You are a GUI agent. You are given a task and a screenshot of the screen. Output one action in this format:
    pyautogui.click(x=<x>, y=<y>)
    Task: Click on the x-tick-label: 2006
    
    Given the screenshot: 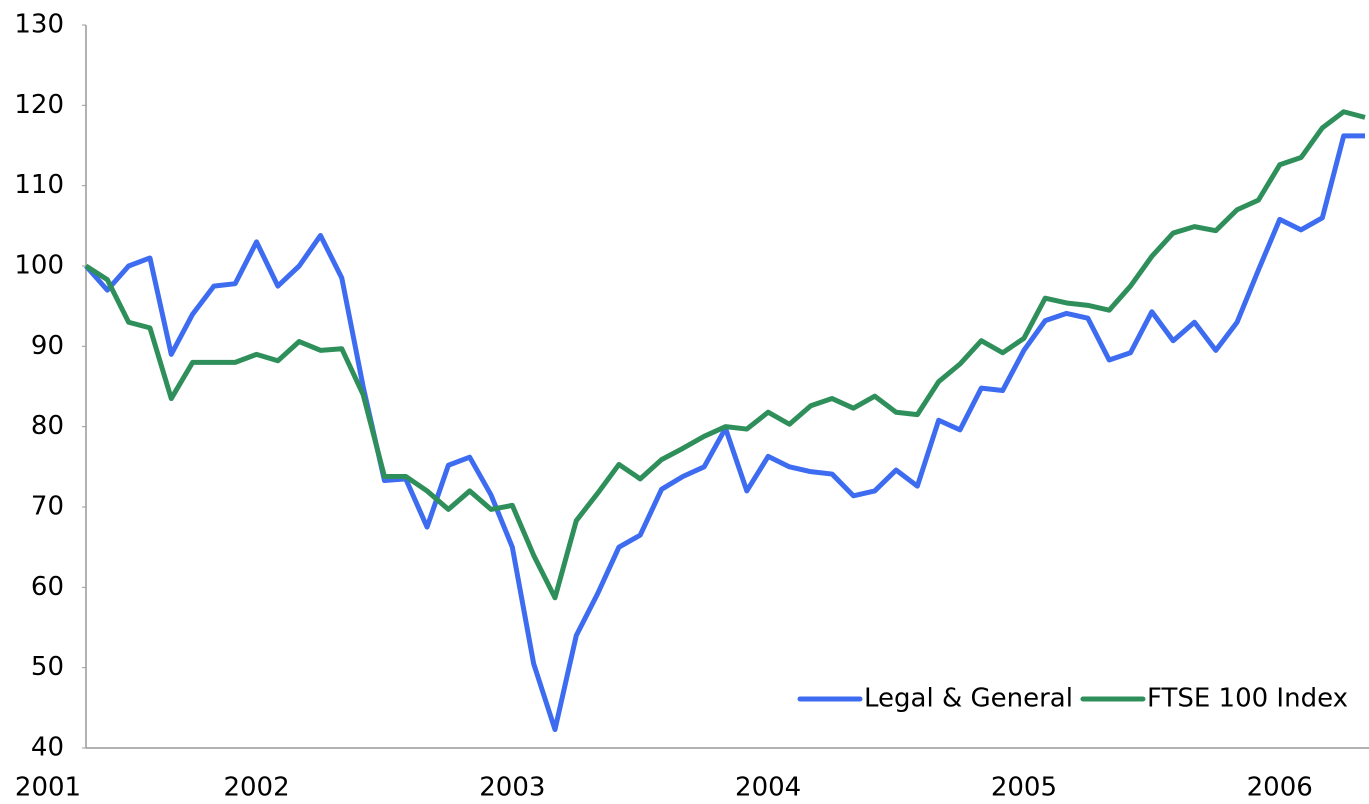 What is the action you would take?
    pyautogui.click(x=1280, y=788)
    